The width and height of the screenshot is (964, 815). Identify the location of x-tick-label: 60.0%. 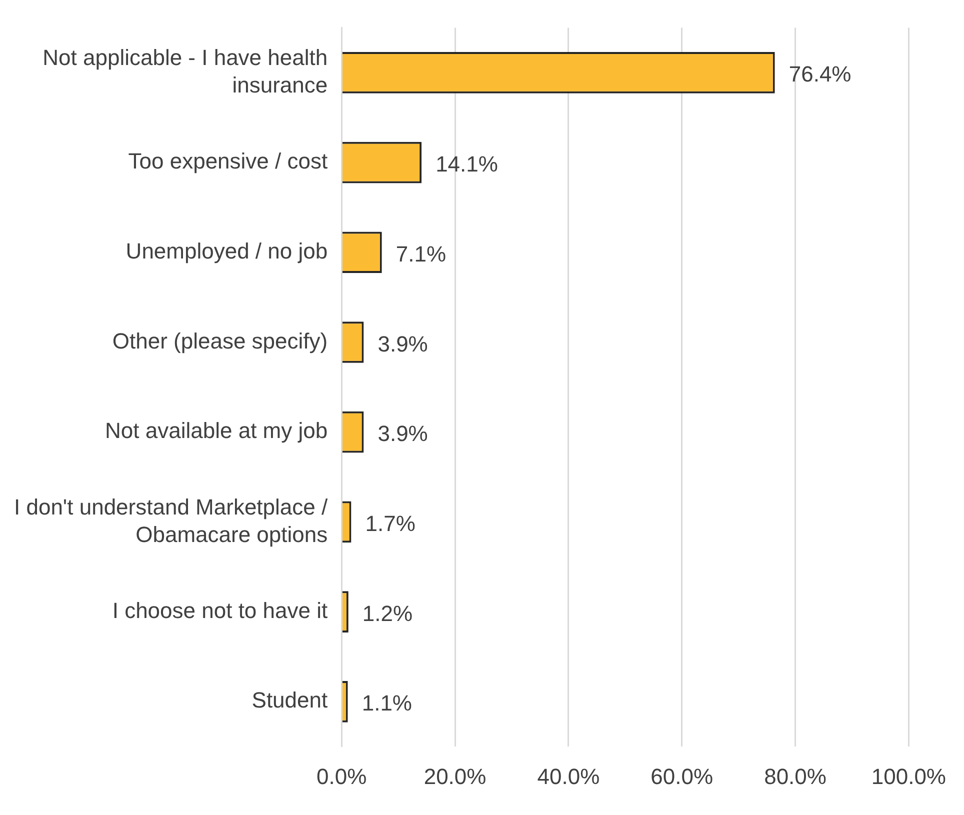
(682, 776).